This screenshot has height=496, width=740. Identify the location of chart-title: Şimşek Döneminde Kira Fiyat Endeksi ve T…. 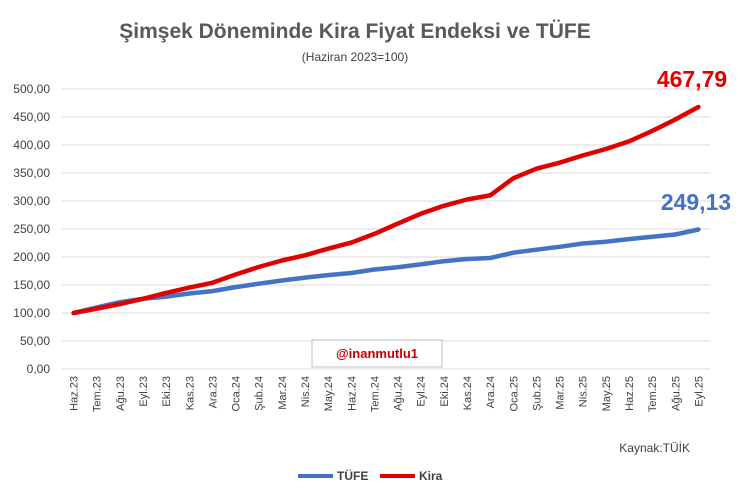
(355, 31).